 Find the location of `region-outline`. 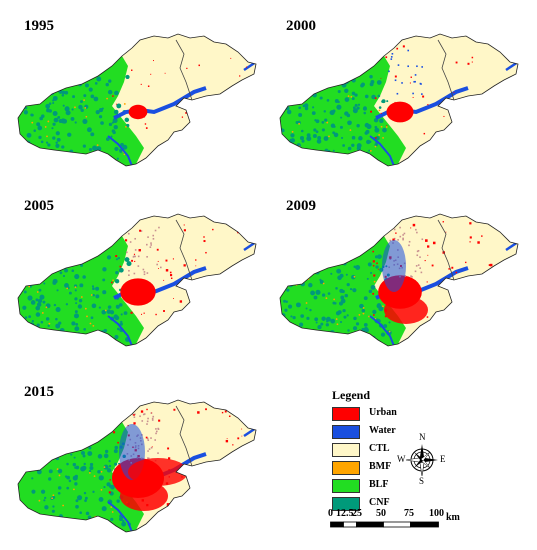

region-outline is located at coordinates (399, 100).